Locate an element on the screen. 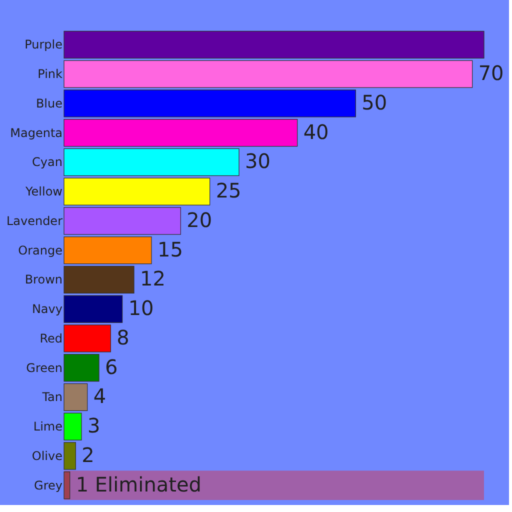  data-label: 8 is located at coordinates (123, 337).